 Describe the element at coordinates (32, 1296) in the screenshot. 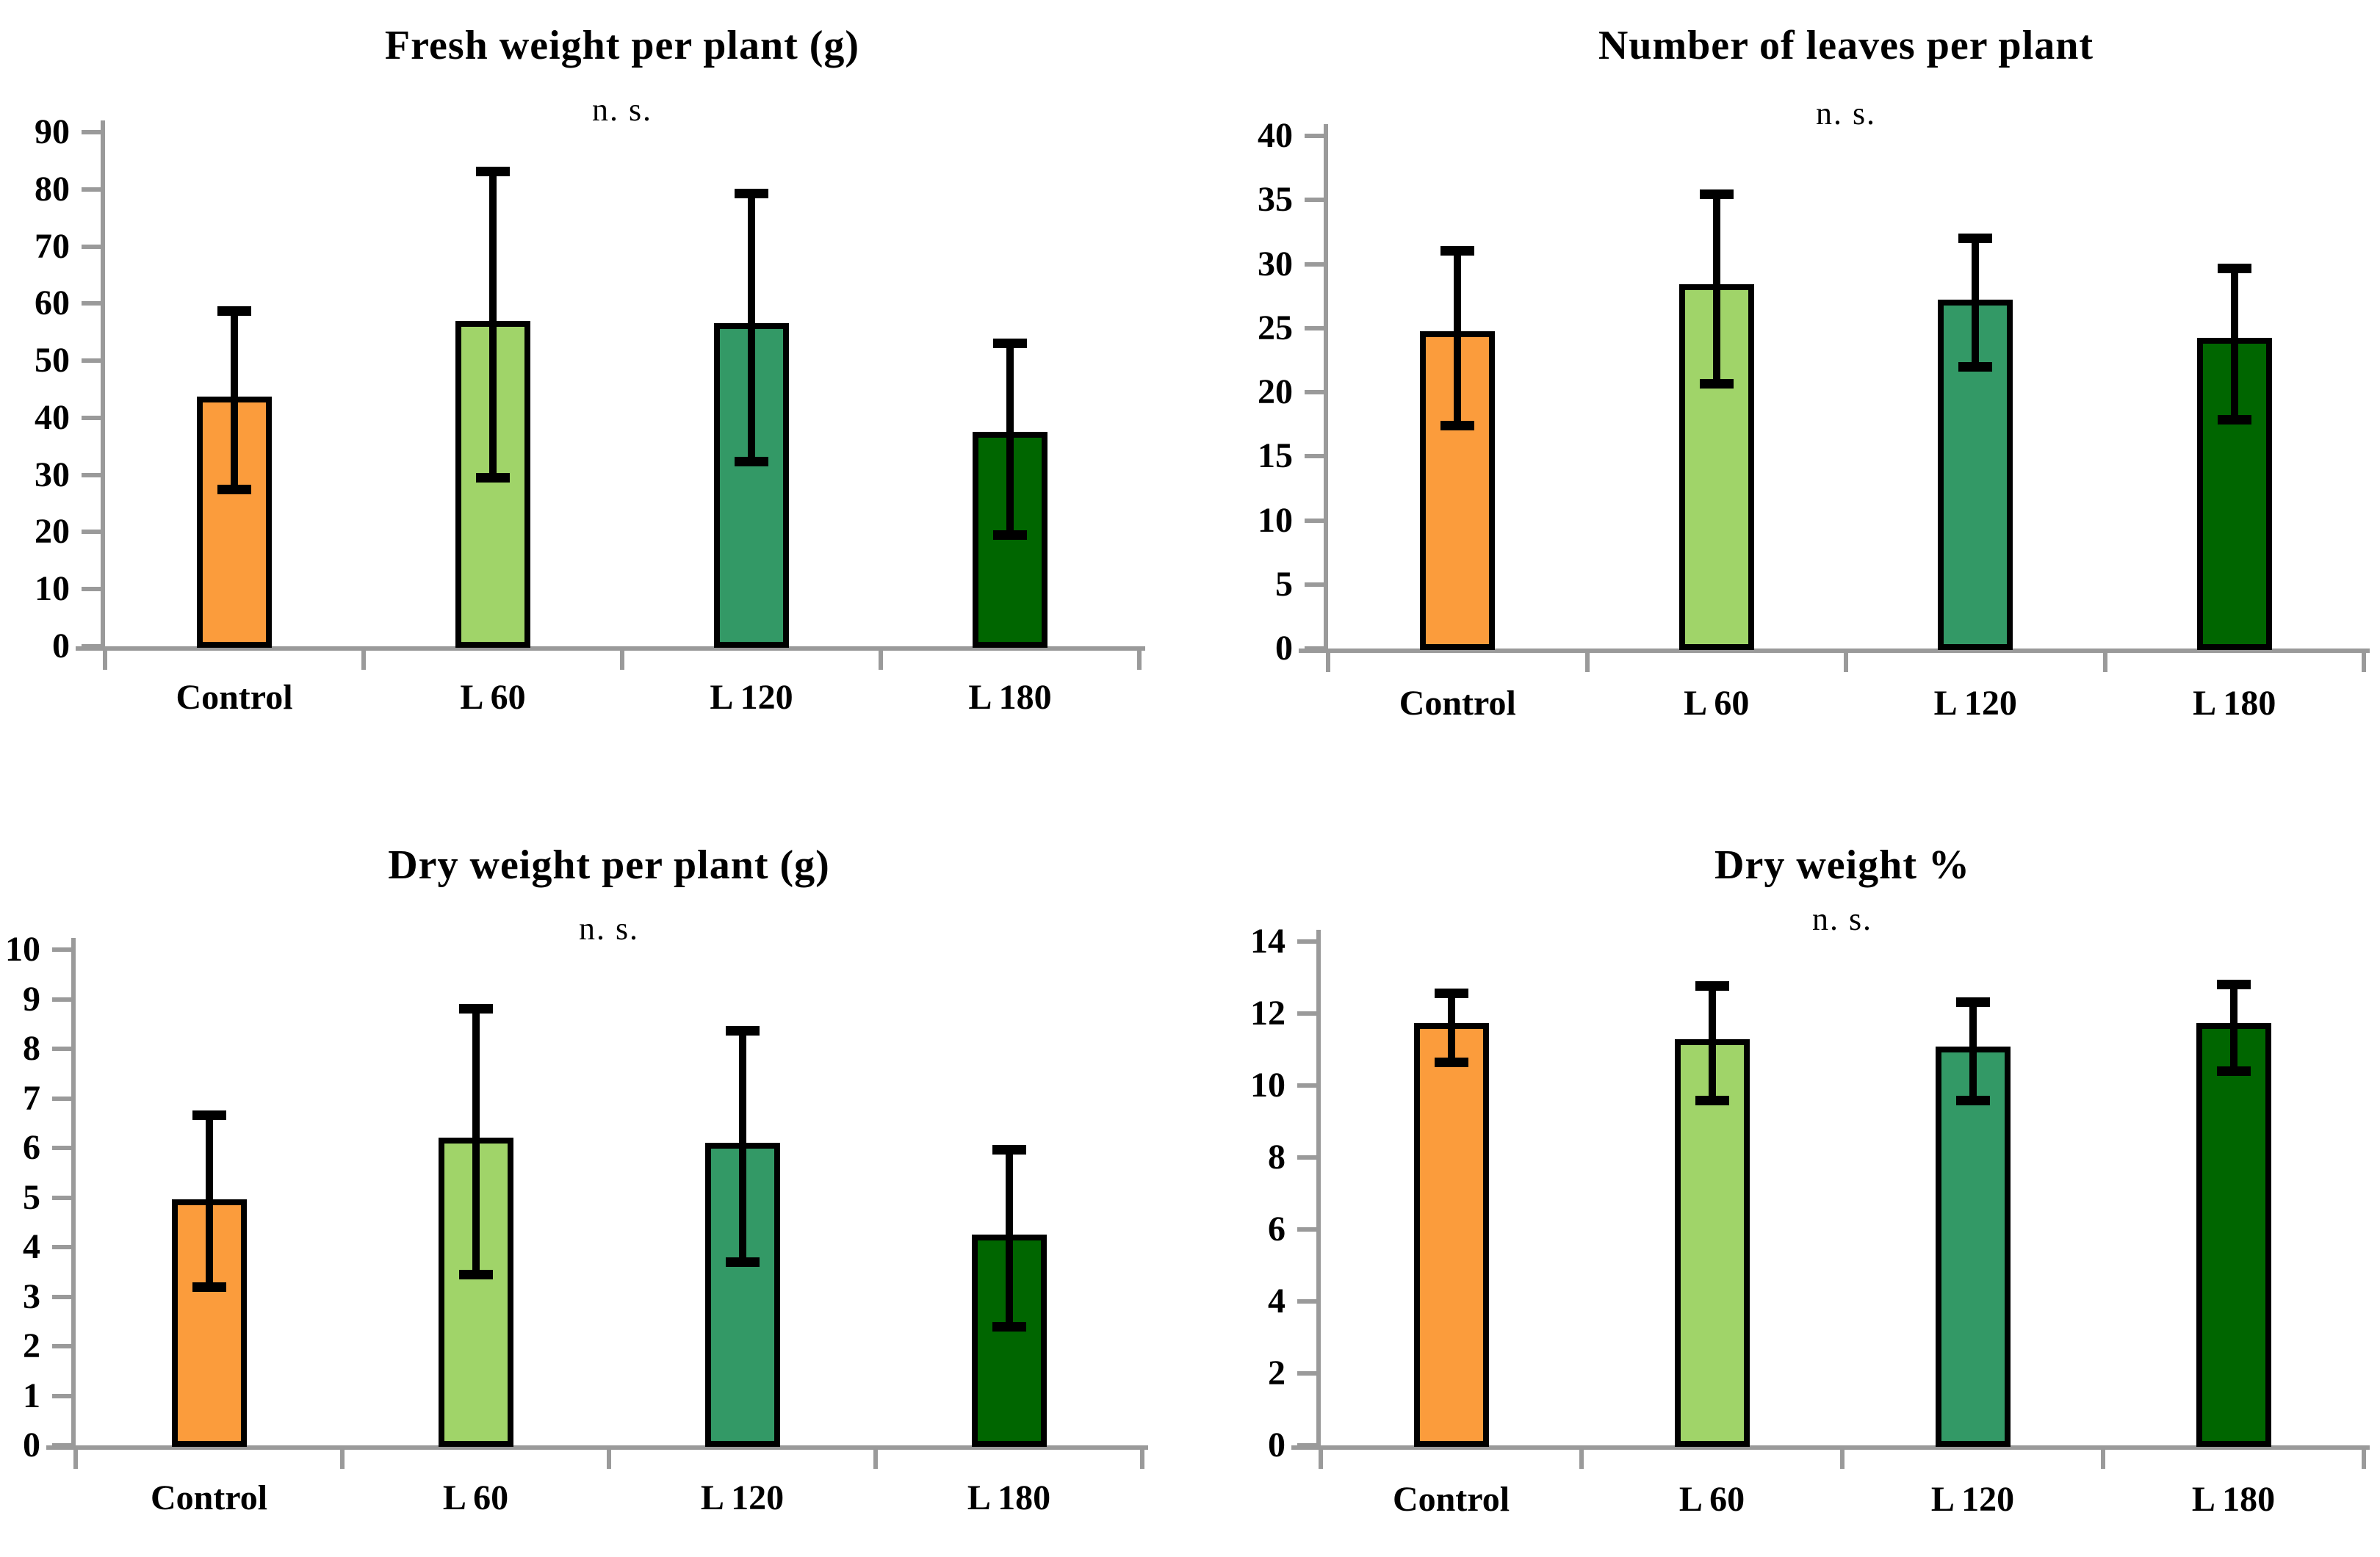

I see `y-tick-label: 3` at that location.